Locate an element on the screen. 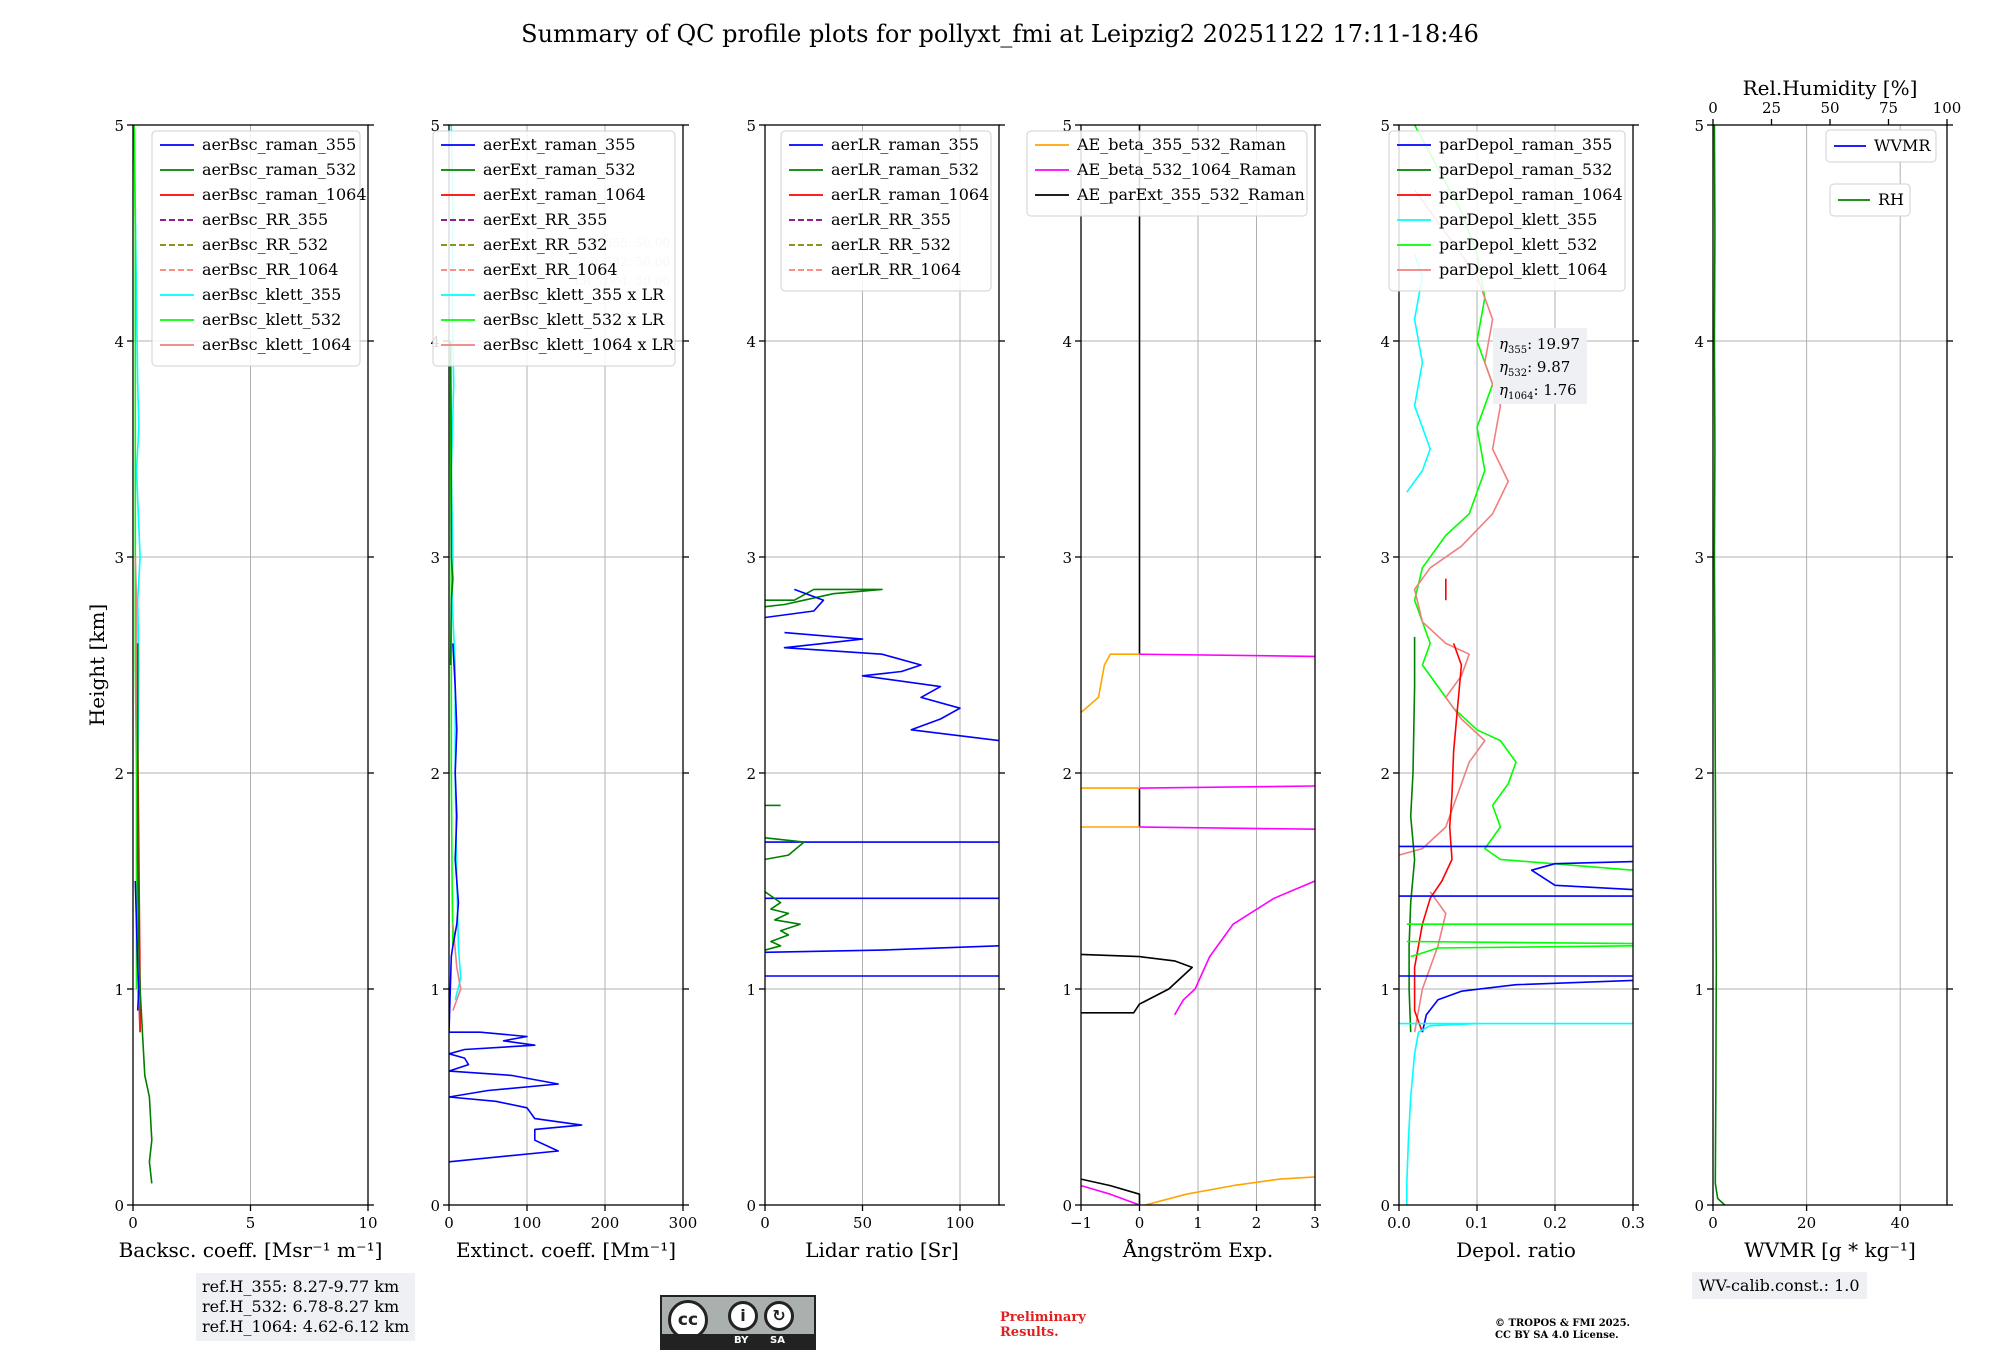 This screenshot has height=1360, width=2000. legend-label-1: RH is located at coordinates (1891, 199).